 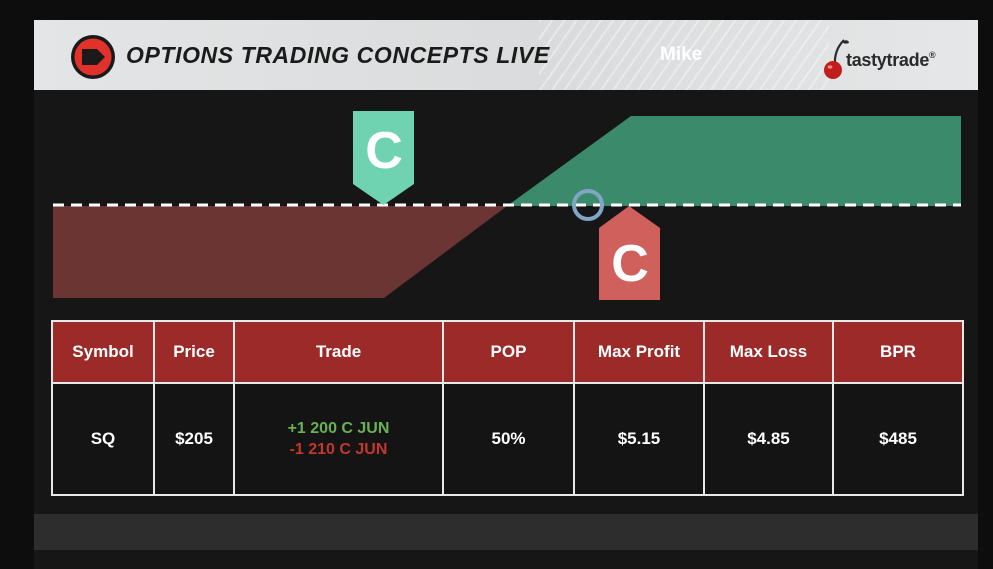 I want to click on header-symbol: Symbol, so click(x=103, y=352).